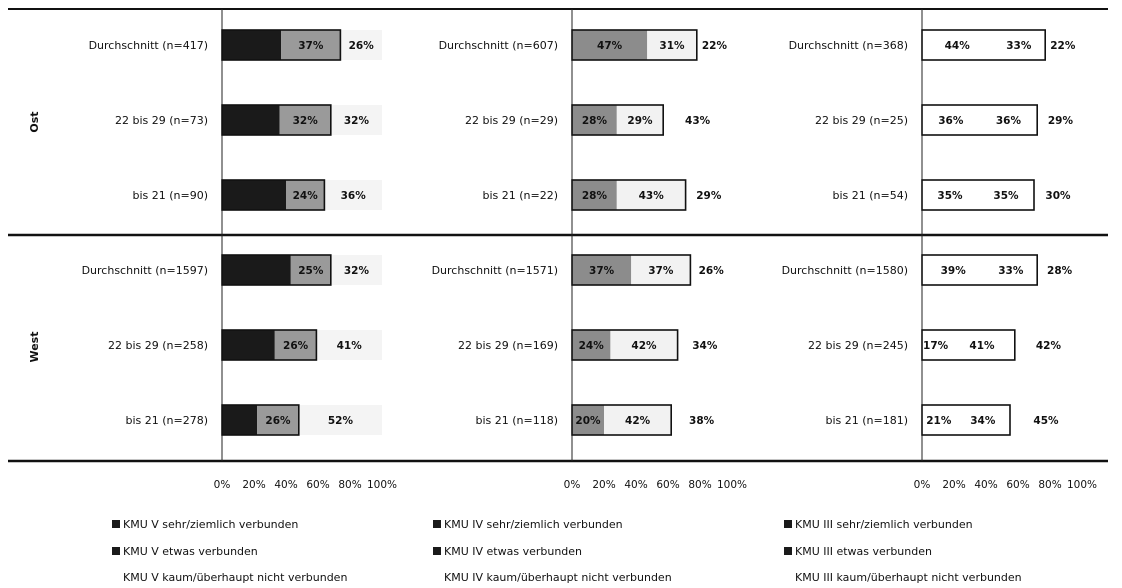 This screenshot has width=1122, height=588. I want to click on data-label: 42%, so click(644, 346).